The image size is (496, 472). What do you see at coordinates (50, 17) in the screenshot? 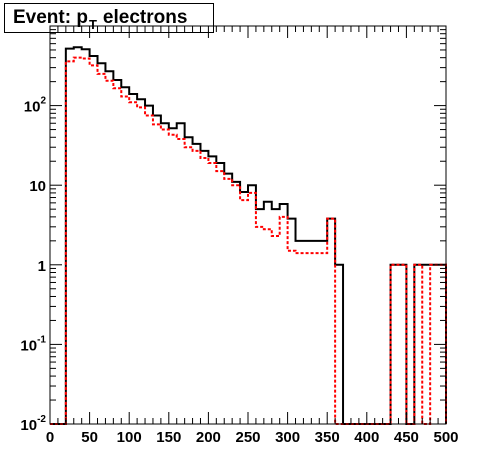
I see `chart-title-main: Event: p` at bounding box center [50, 17].